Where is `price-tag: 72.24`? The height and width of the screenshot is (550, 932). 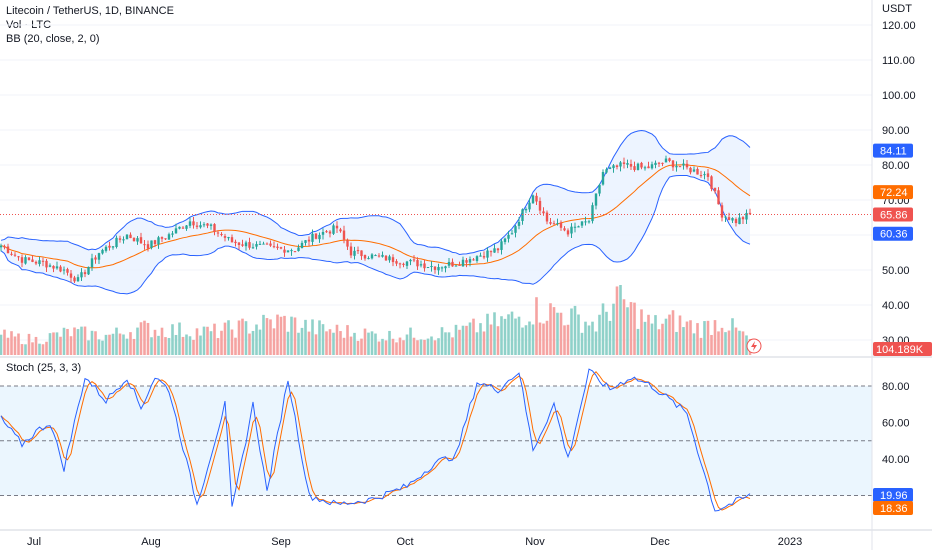
price-tag: 72.24 is located at coordinates (894, 193).